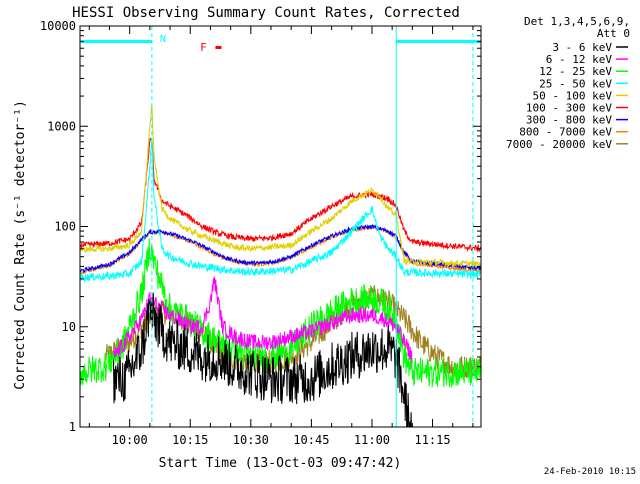 This screenshot has height=484, width=640. What do you see at coordinates (251, 440) in the screenshot?
I see `x-tick-label: 10:30` at bounding box center [251, 440].